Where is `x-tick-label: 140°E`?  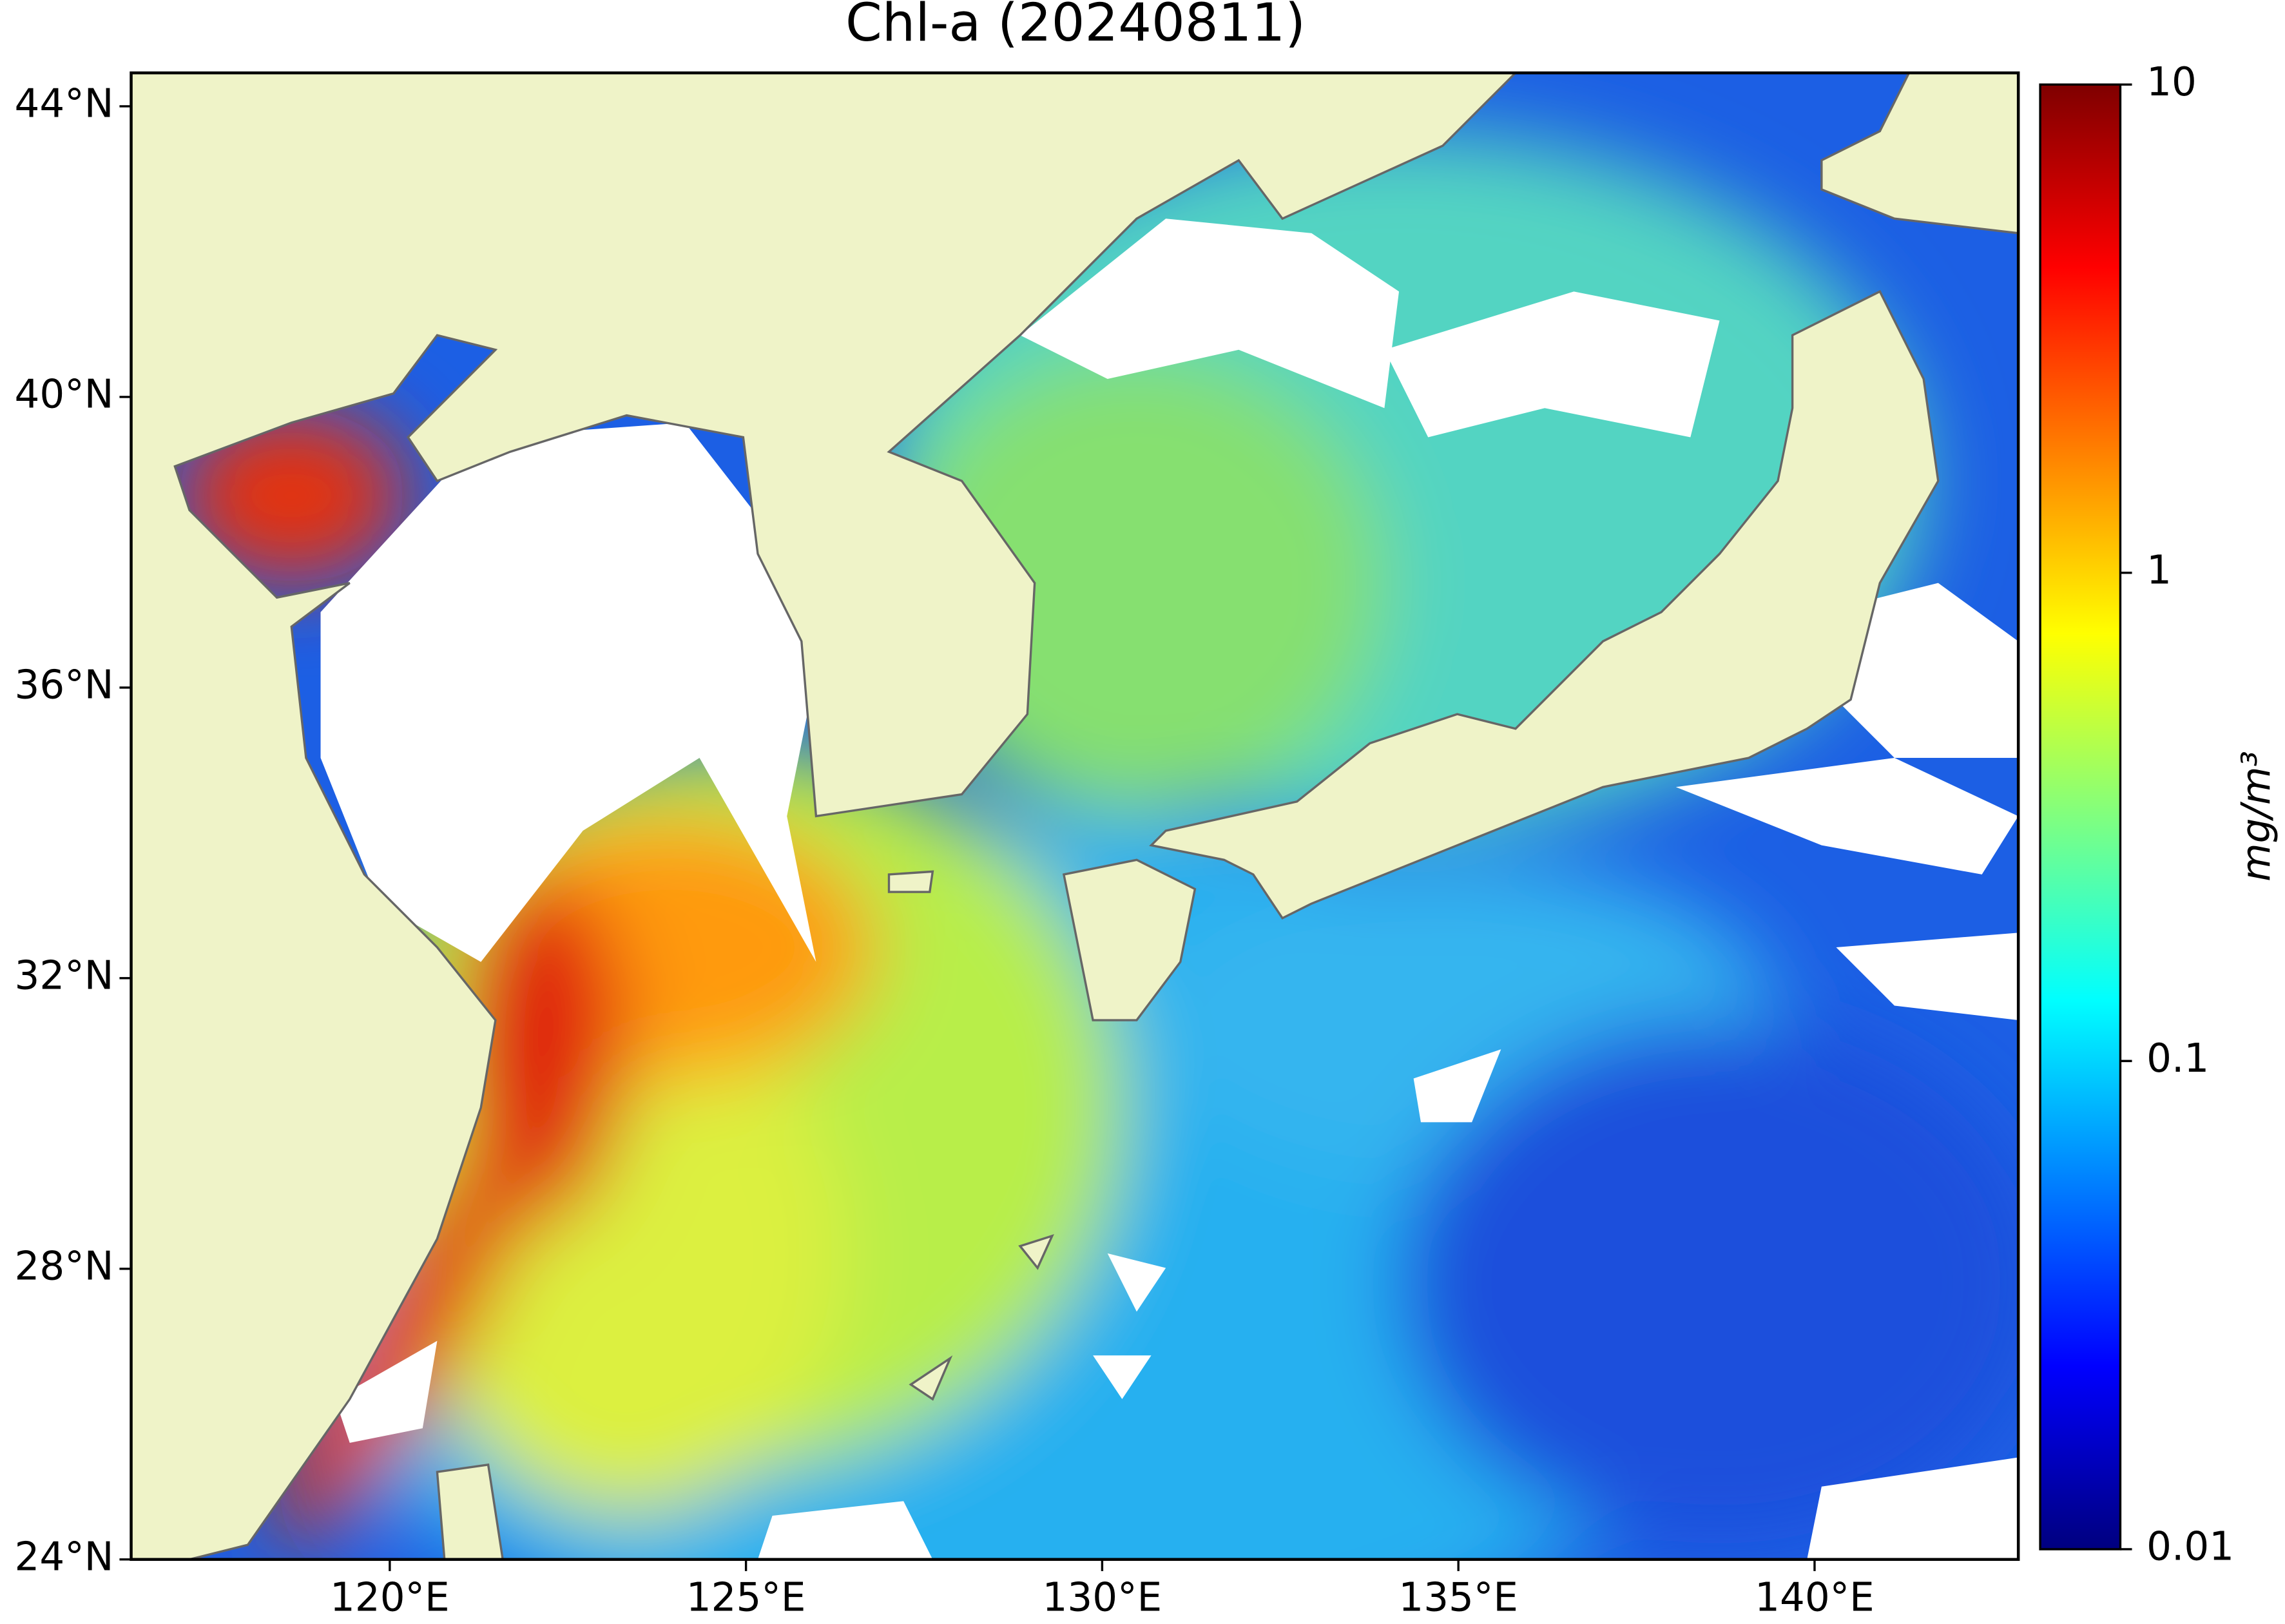
x-tick-label: 140°E is located at coordinates (1815, 1598).